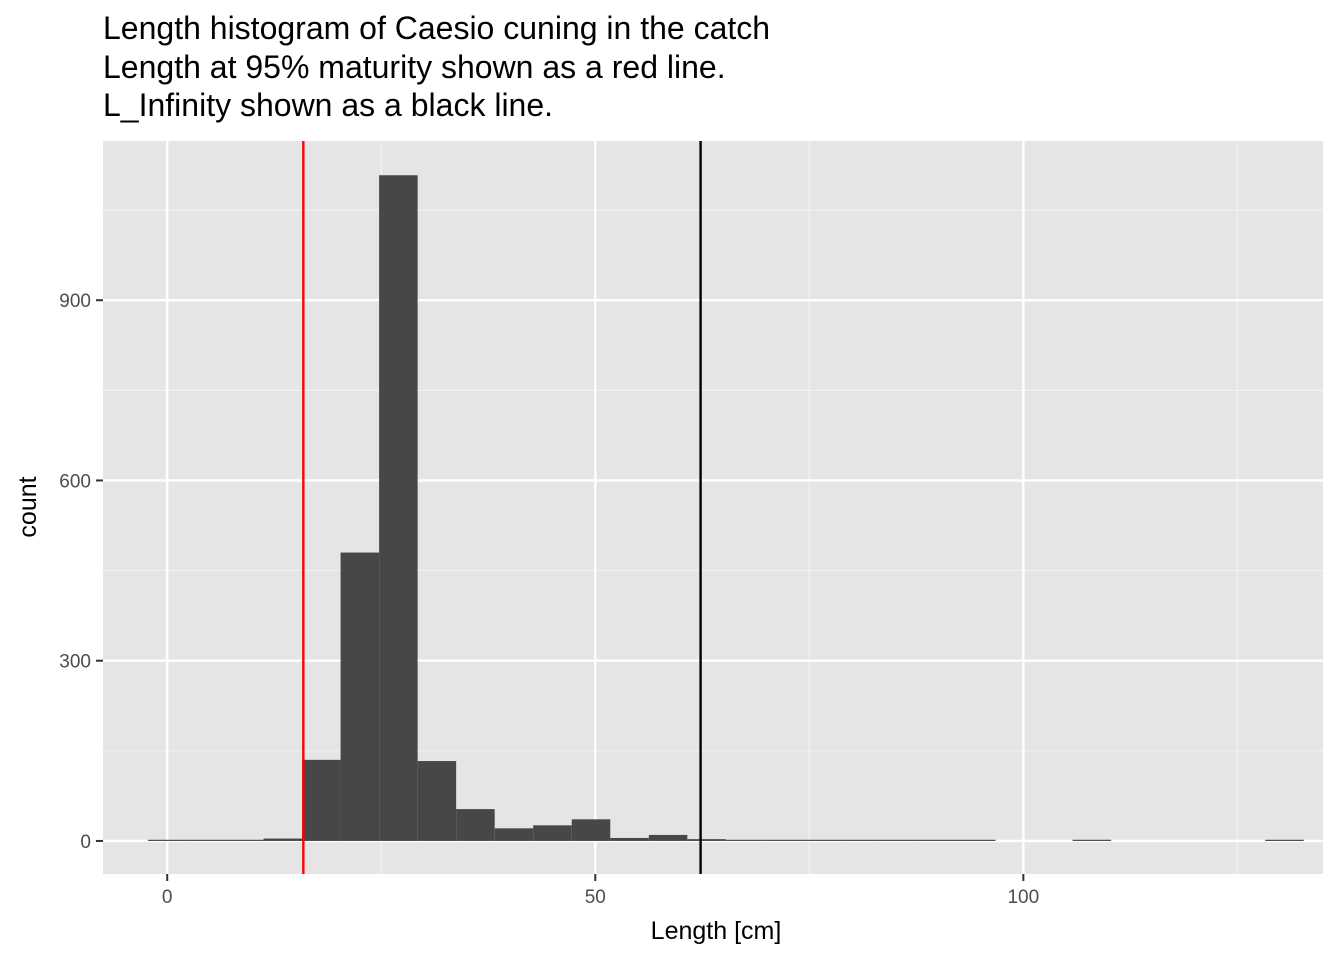  Describe the element at coordinates (75, 481) in the screenshot. I see `y-tick-label: 600` at that location.